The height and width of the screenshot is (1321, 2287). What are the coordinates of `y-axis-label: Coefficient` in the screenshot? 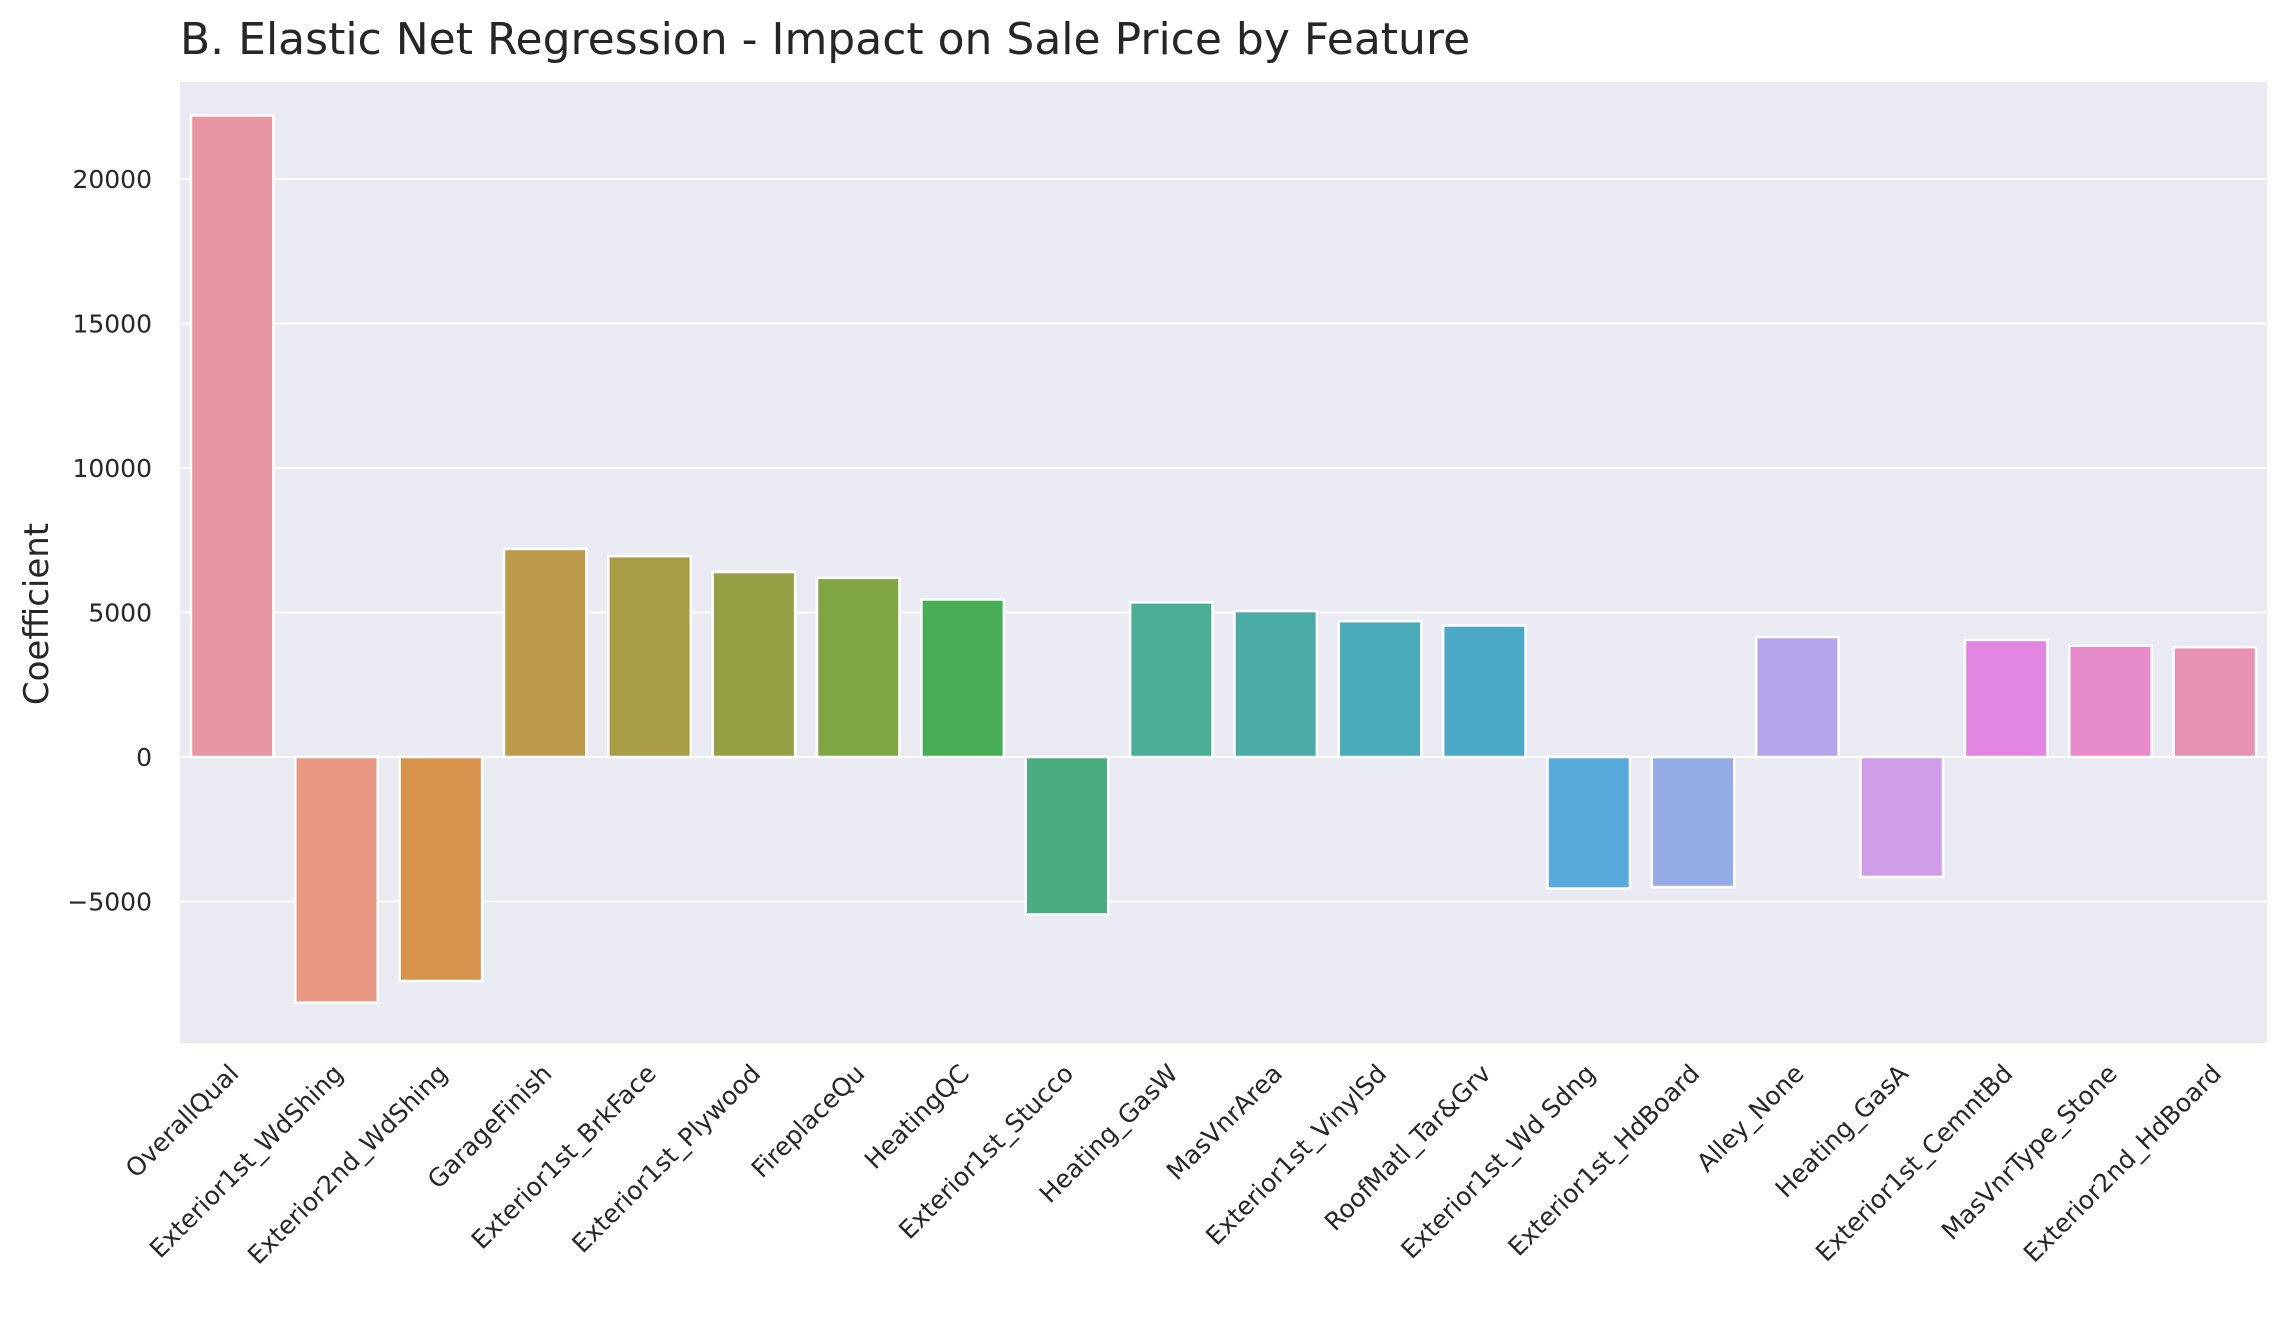 It's located at (37, 614).